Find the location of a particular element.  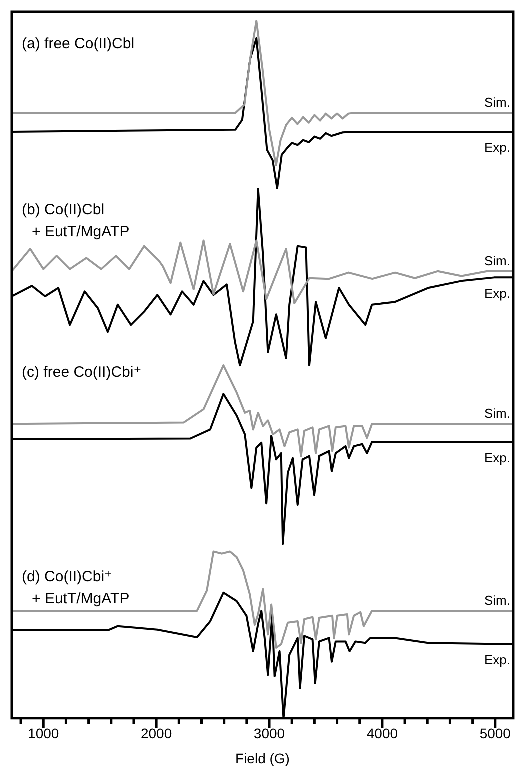

x-axis-title: Field (G) is located at coordinates (263, 758).